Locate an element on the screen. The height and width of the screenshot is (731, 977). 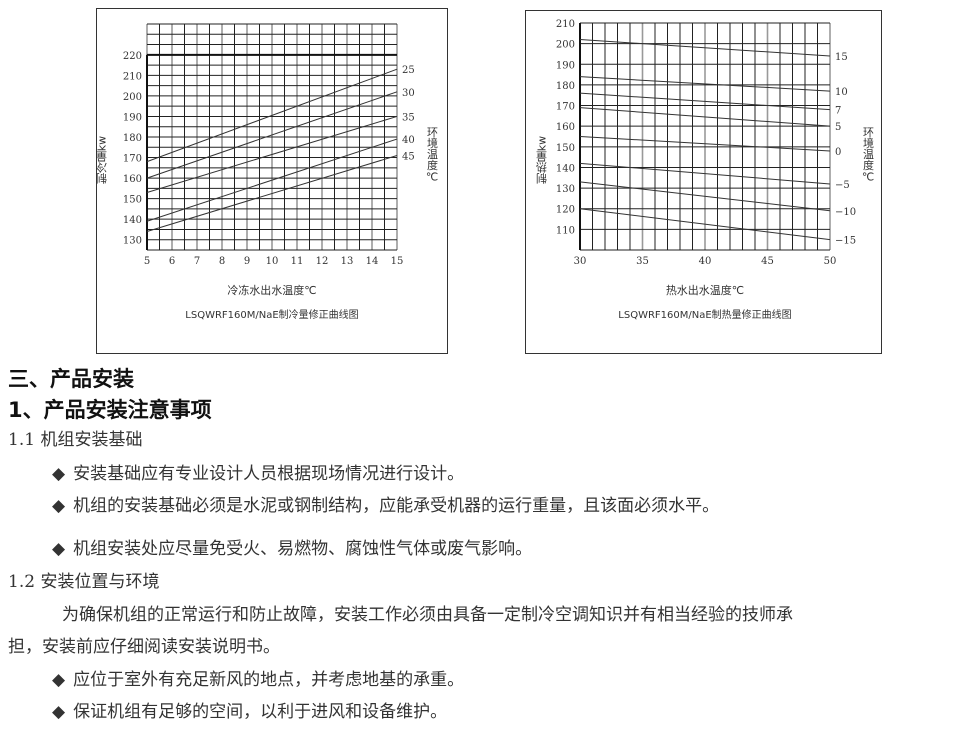
heating-x-tick: 50 is located at coordinates (830, 261).